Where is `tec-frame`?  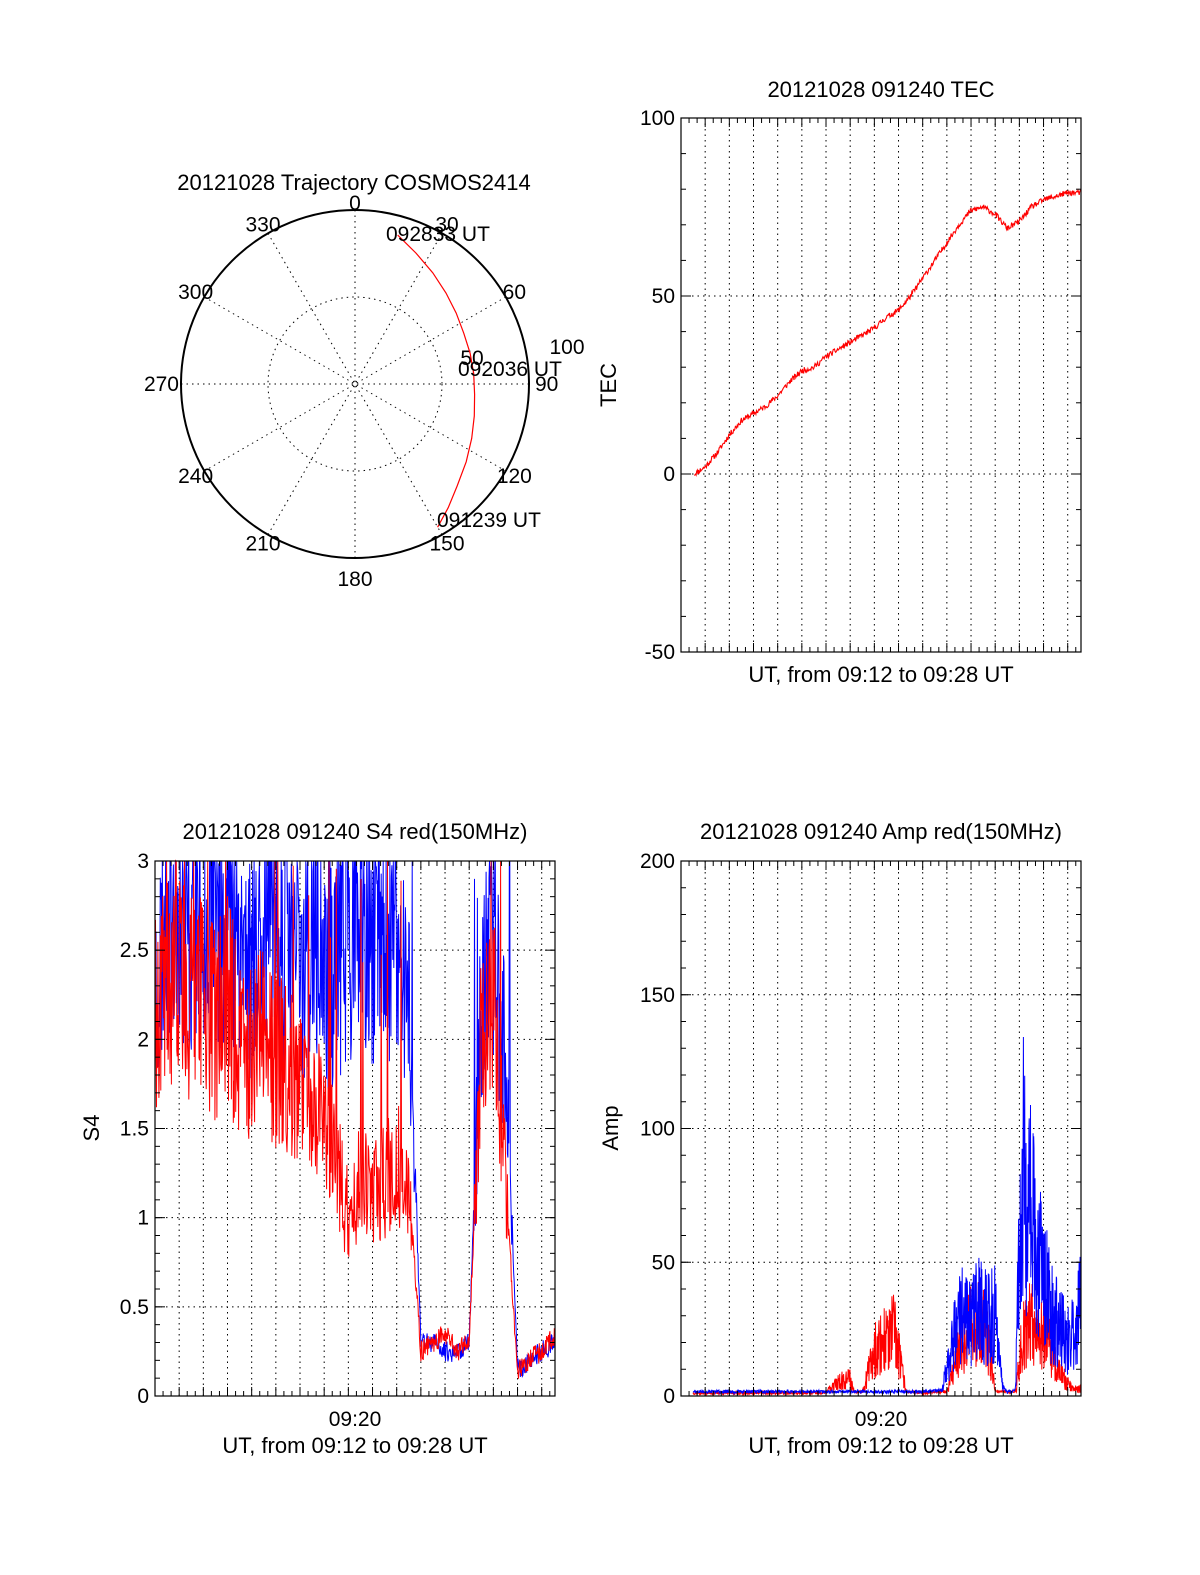
tec-frame is located at coordinates (881, 385).